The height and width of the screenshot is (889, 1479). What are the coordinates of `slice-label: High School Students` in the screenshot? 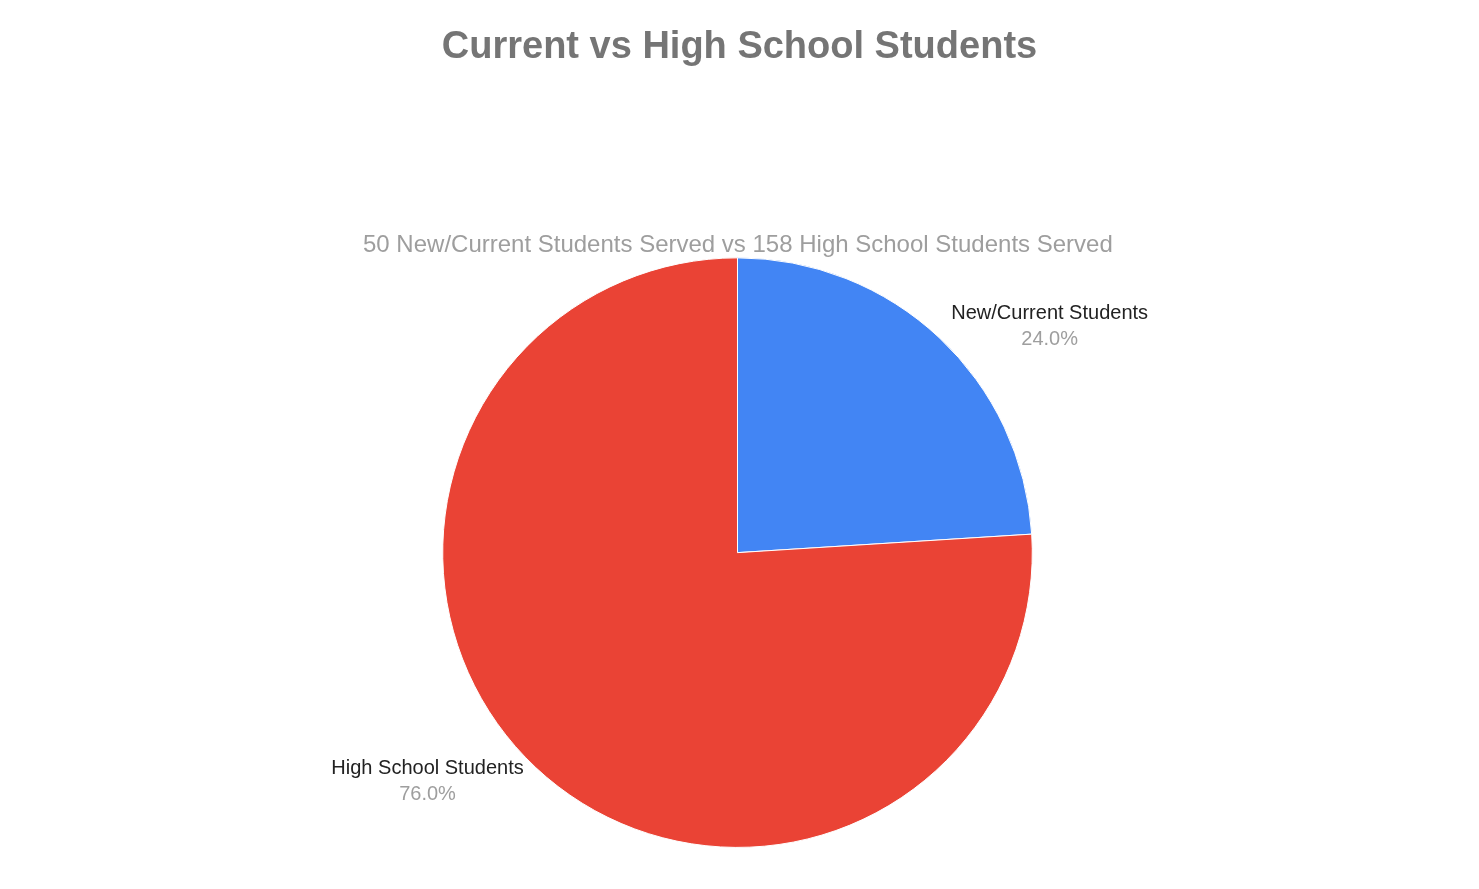 It's located at (427, 767).